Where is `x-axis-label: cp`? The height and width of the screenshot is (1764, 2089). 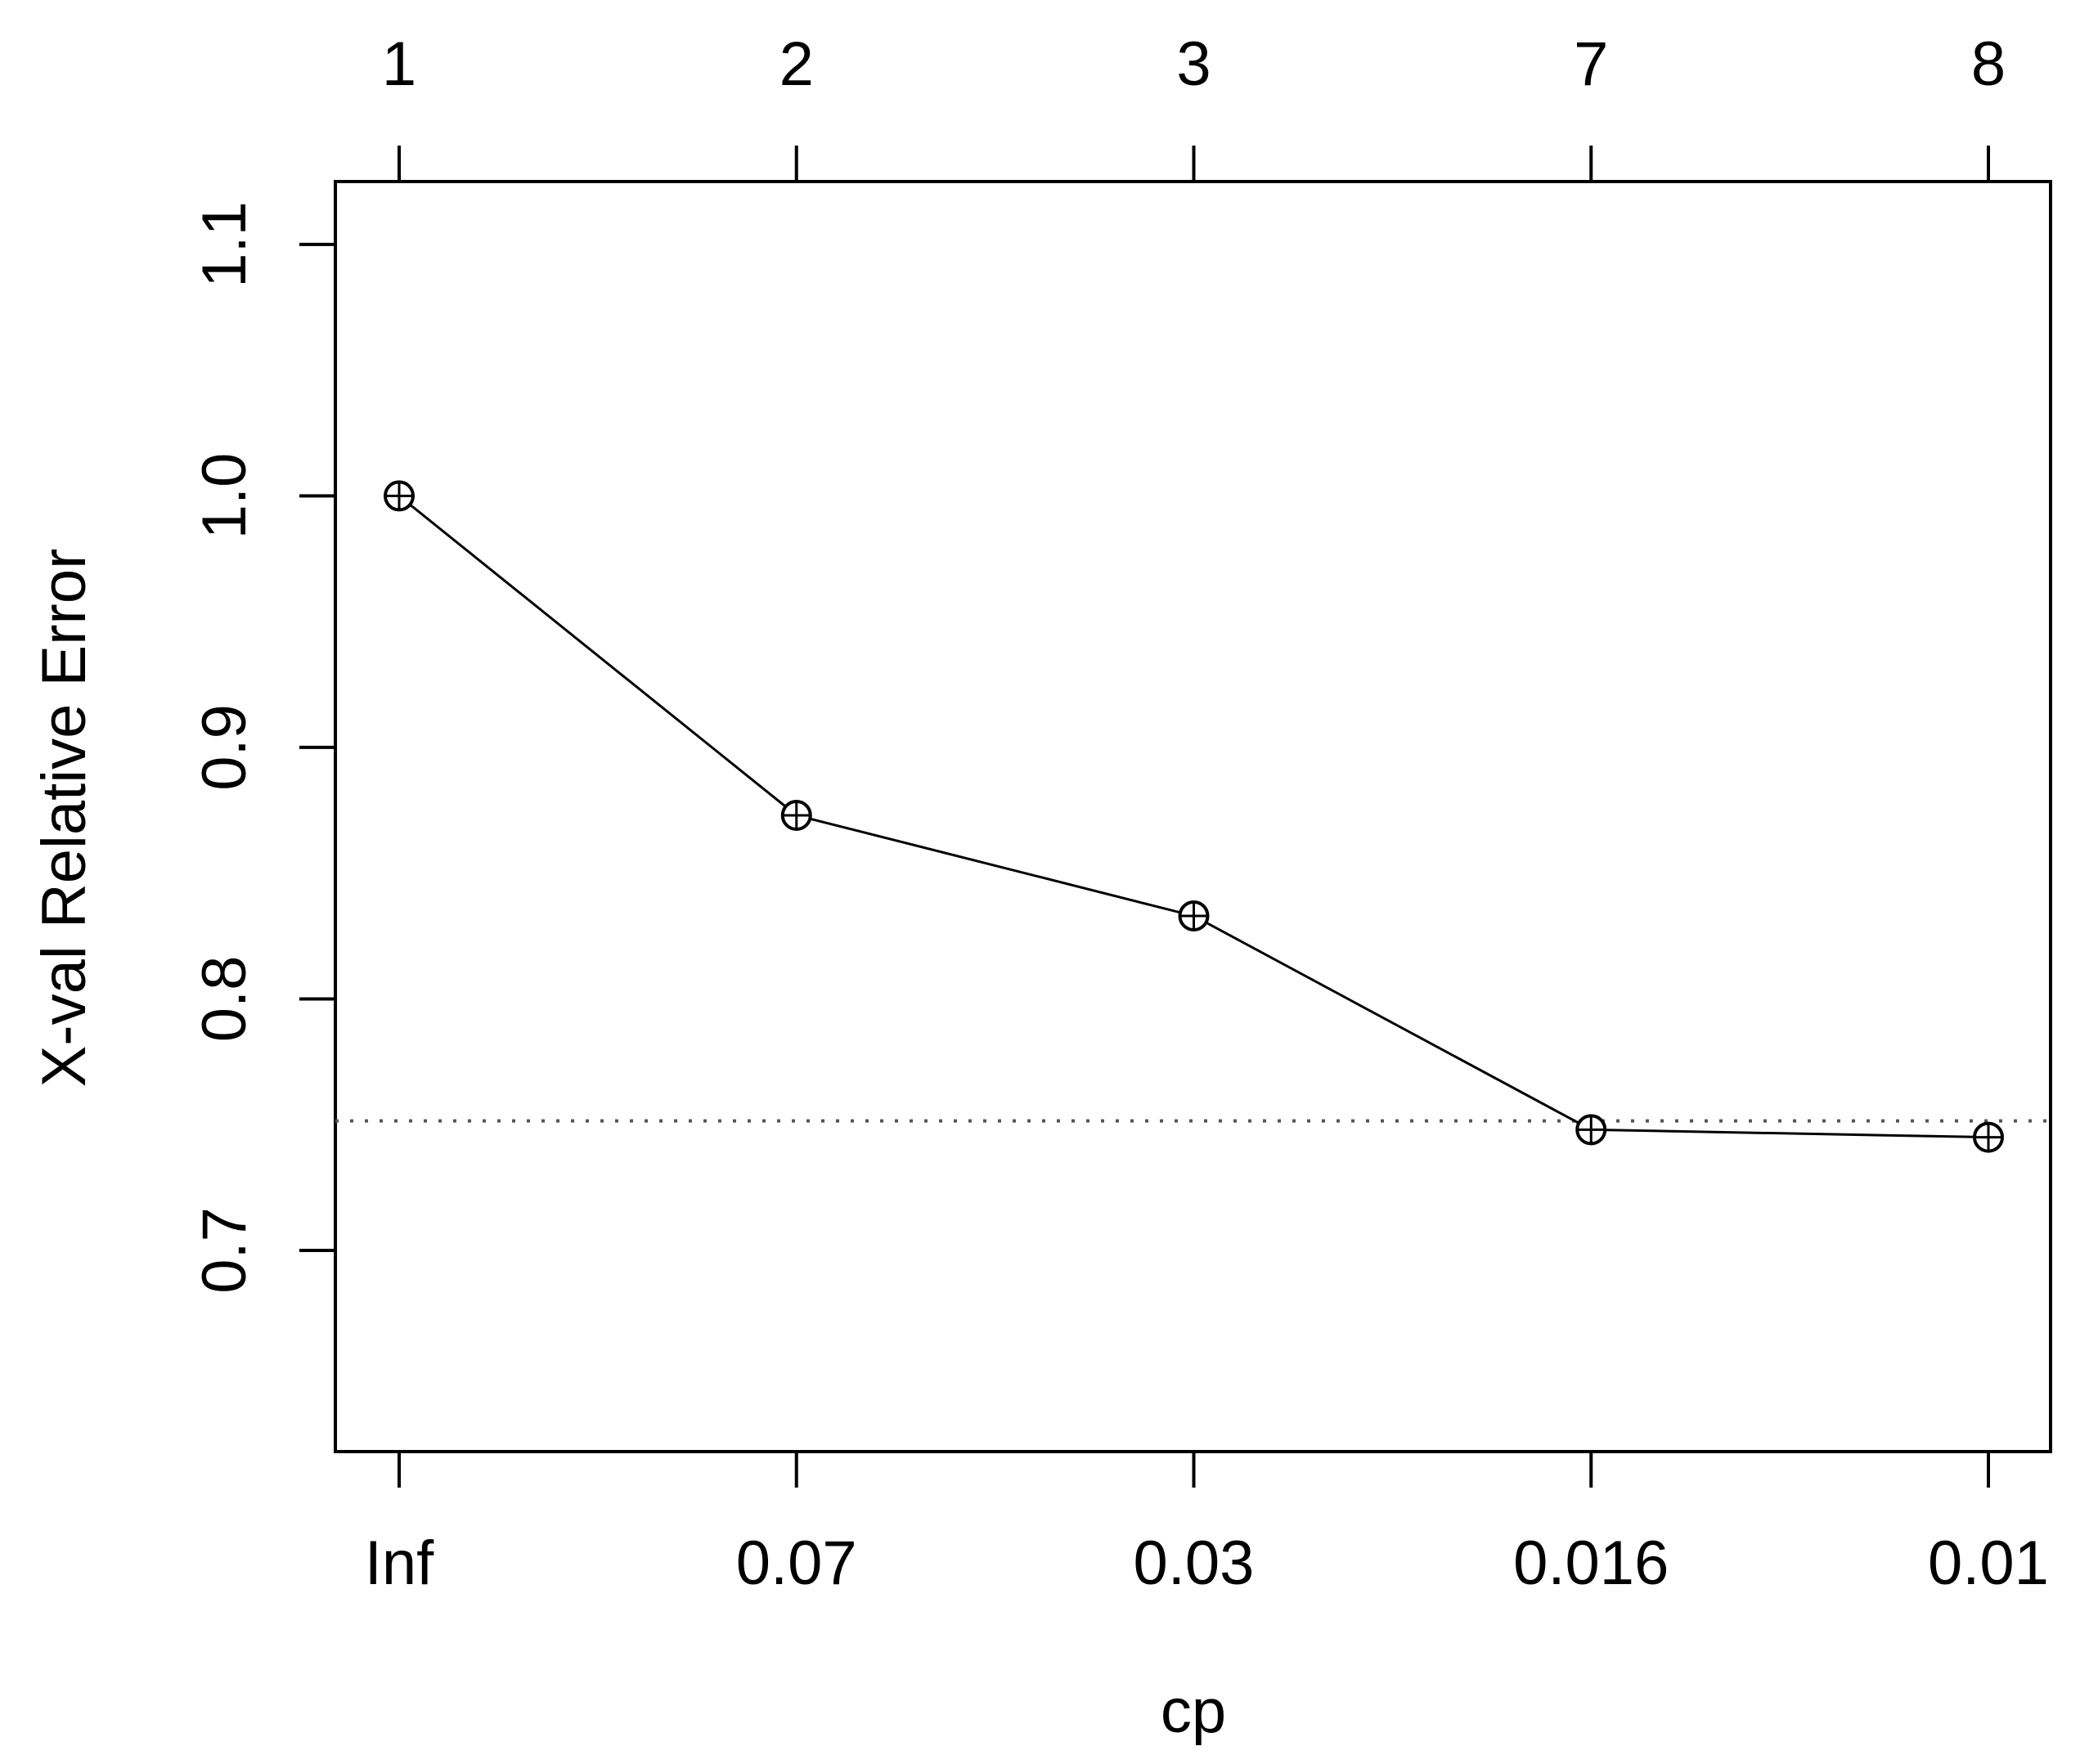
x-axis-label: cp is located at coordinates (1193, 1711).